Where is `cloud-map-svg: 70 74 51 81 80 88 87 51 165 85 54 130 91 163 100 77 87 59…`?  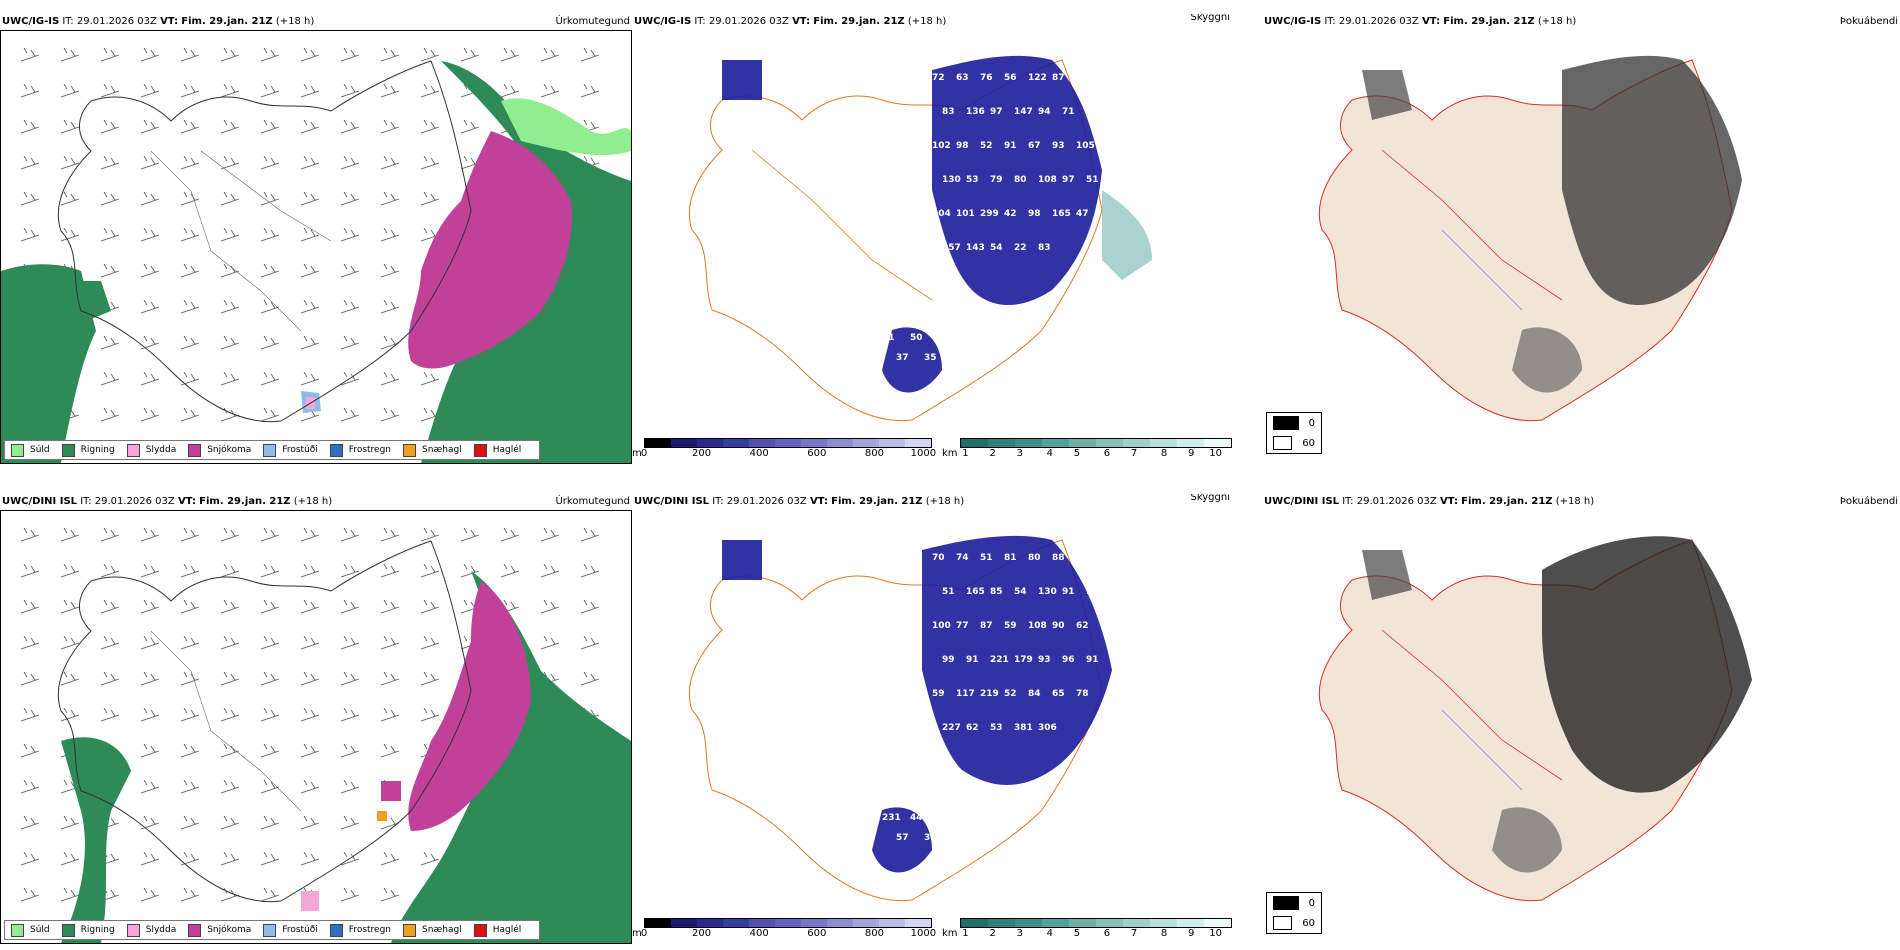 cloud-map-svg: 70 74 51 81 80 88 87 51 165 85 54 130 91 163 100 77 87 59… is located at coordinates (900, 718).